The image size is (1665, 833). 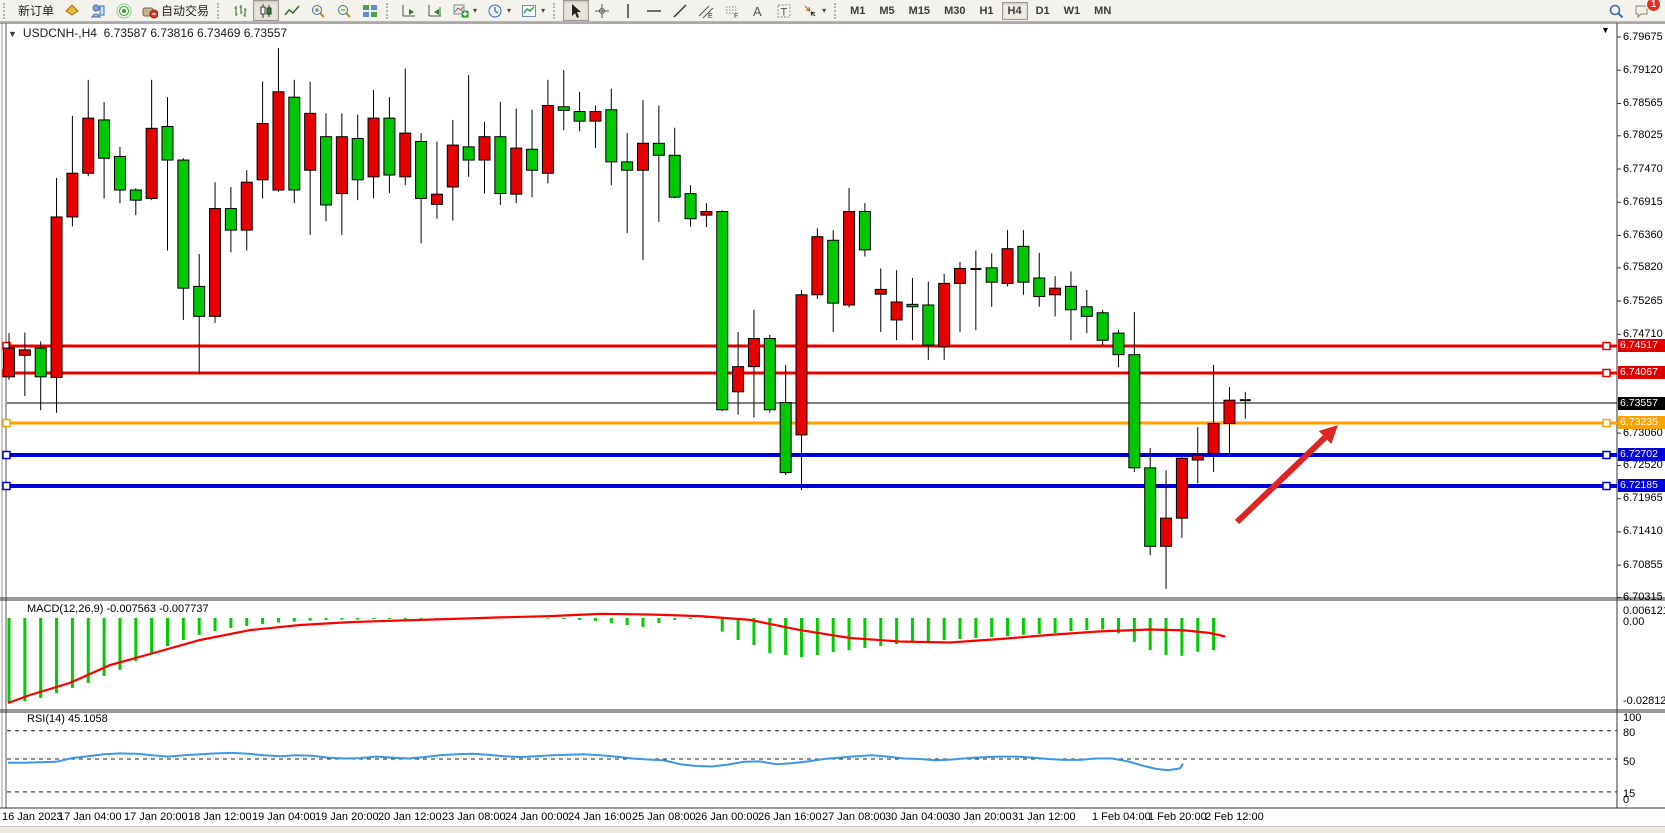 What do you see at coordinates (986, 10) in the screenshot?
I see `timeframe-button-h1: H1` at bounding box center [986, 10].